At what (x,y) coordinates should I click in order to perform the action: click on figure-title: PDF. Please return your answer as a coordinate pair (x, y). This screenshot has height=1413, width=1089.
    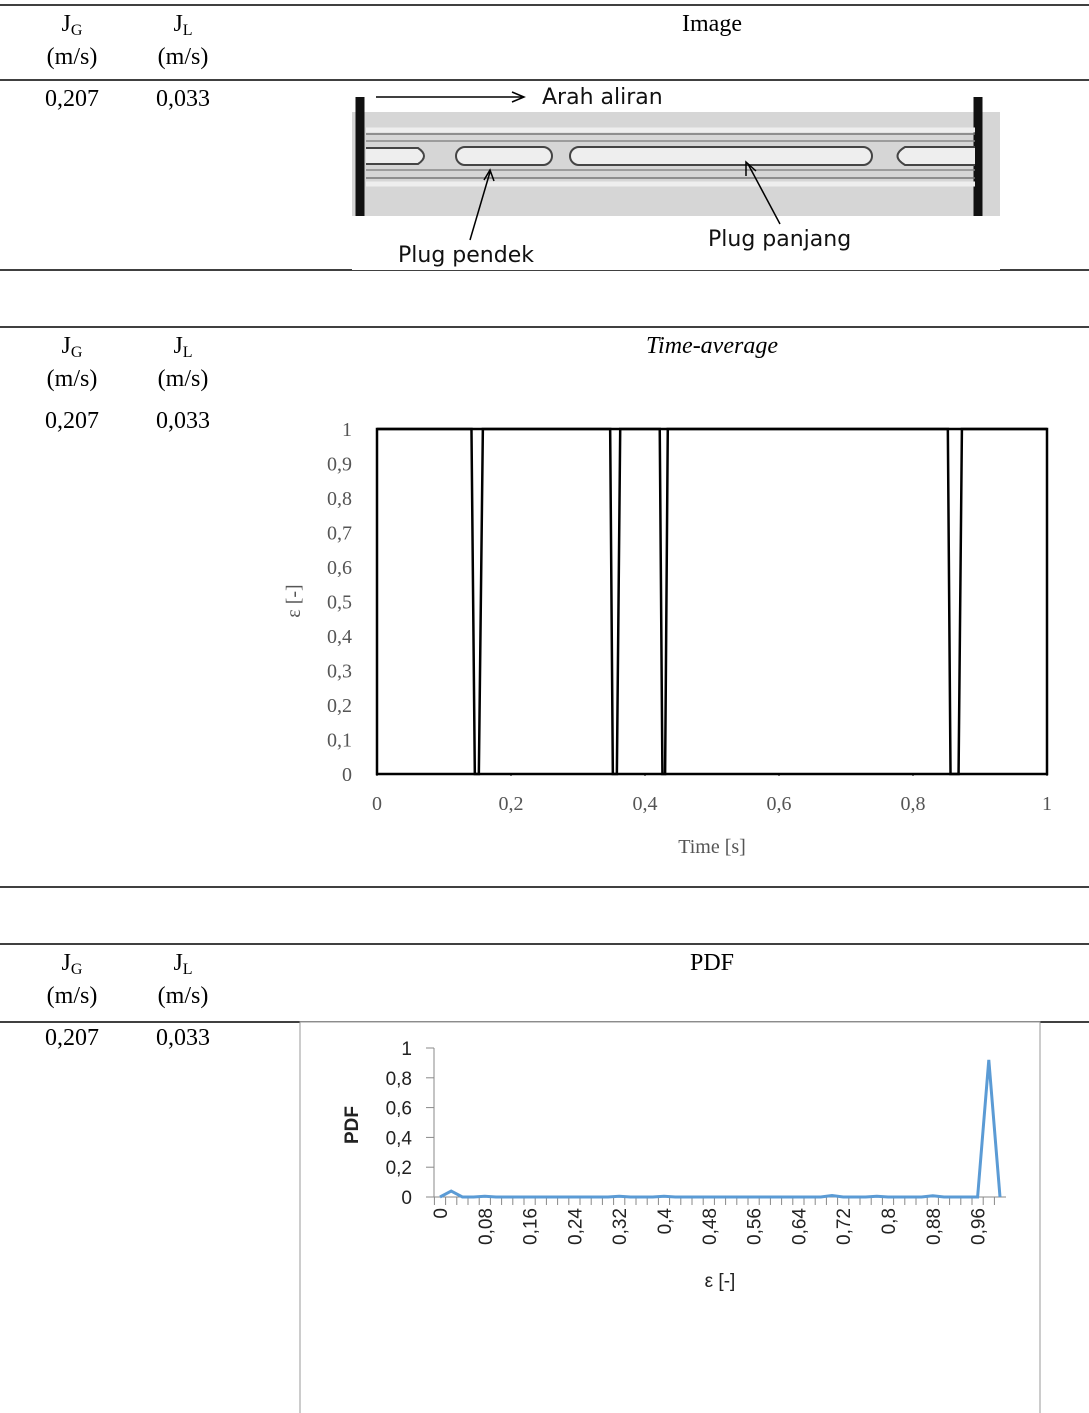
    Looking at the image, I should click on (712, 963).